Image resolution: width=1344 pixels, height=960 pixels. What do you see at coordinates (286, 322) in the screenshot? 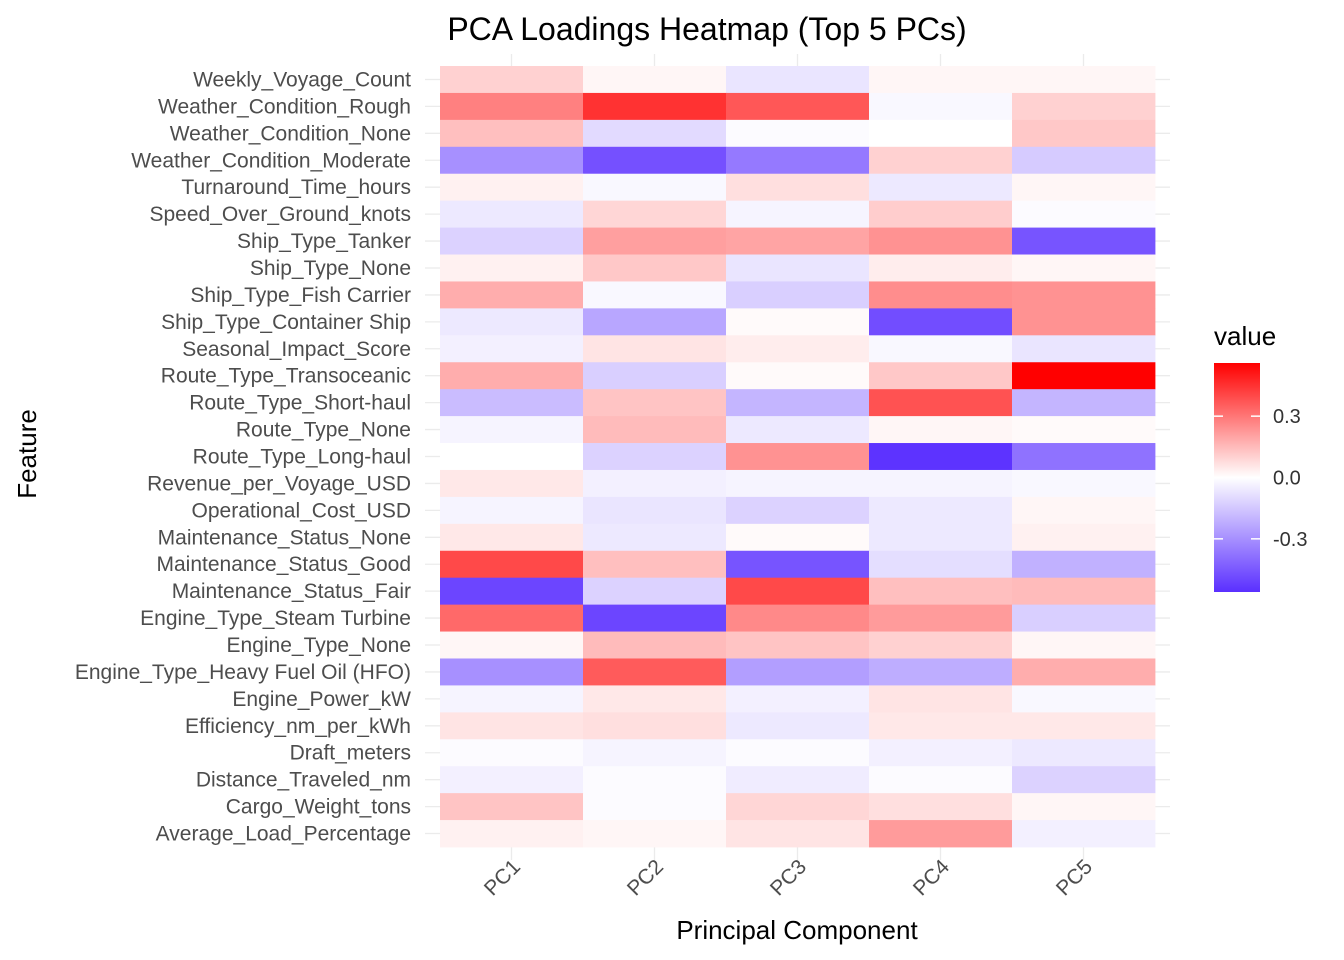
I see `y-tick-label: Ship_Type_Container Ship` at bounding box center [286, 322].